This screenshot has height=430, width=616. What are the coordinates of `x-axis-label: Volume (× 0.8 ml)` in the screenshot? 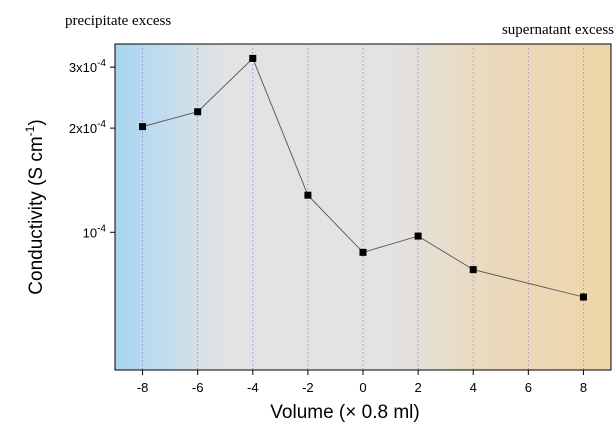 It's located at (344, 412).